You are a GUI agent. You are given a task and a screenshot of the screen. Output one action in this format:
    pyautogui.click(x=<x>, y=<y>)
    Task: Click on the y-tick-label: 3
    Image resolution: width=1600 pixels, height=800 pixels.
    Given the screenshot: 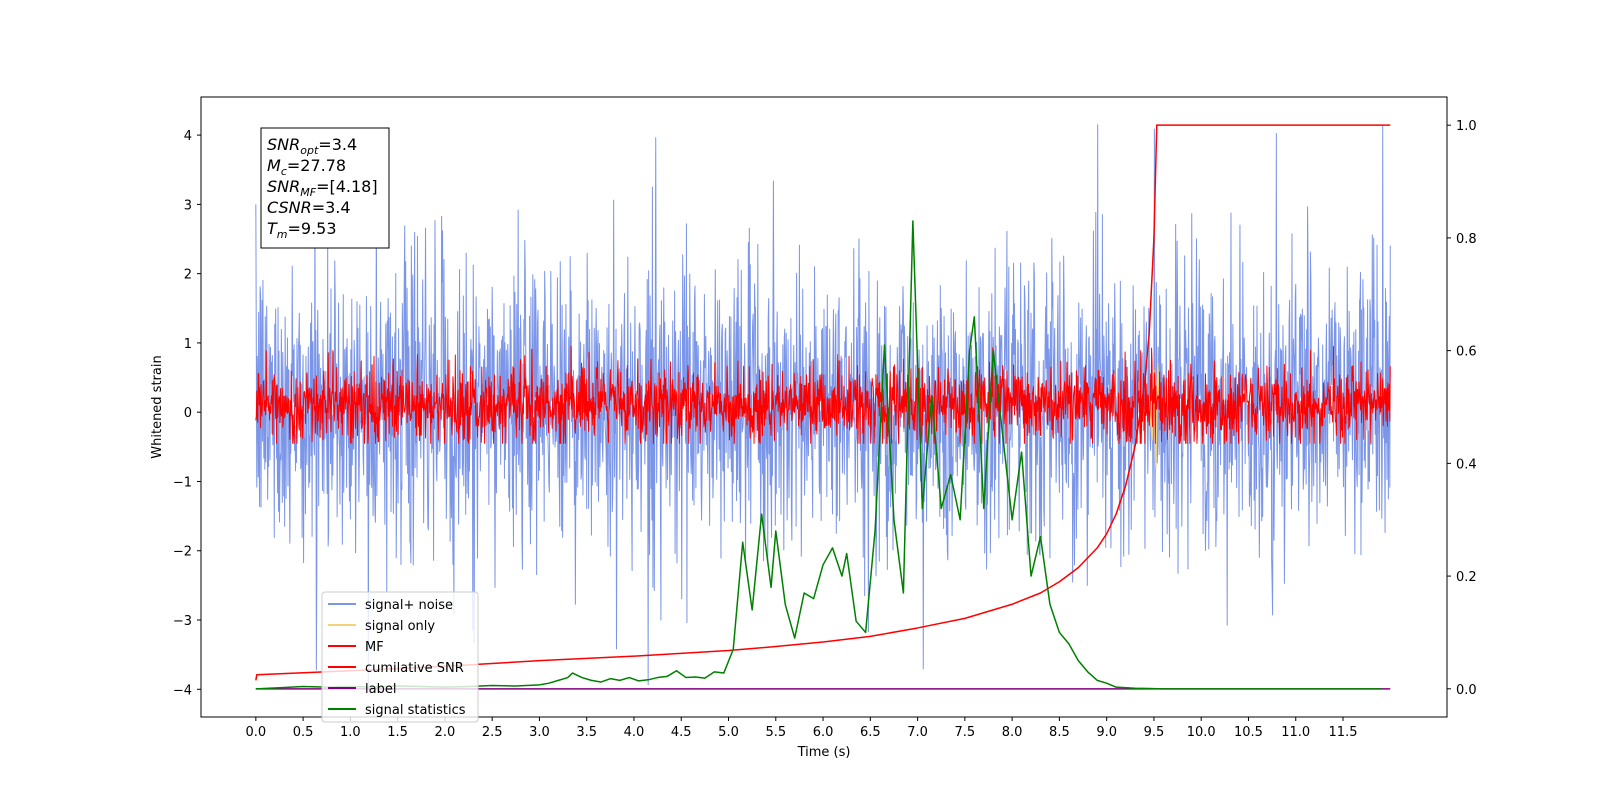 What is the action you would take?
    pyautogui.click(x=188, y=205)
    